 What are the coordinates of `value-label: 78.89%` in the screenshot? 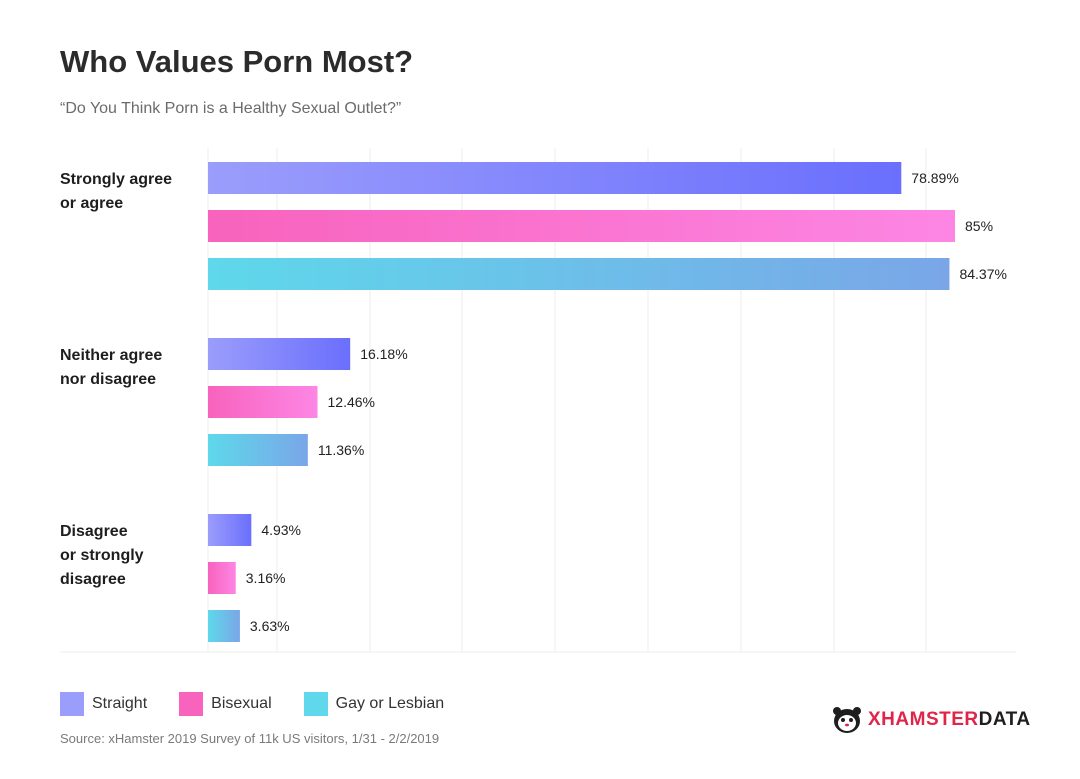 It's located at (934, 178).